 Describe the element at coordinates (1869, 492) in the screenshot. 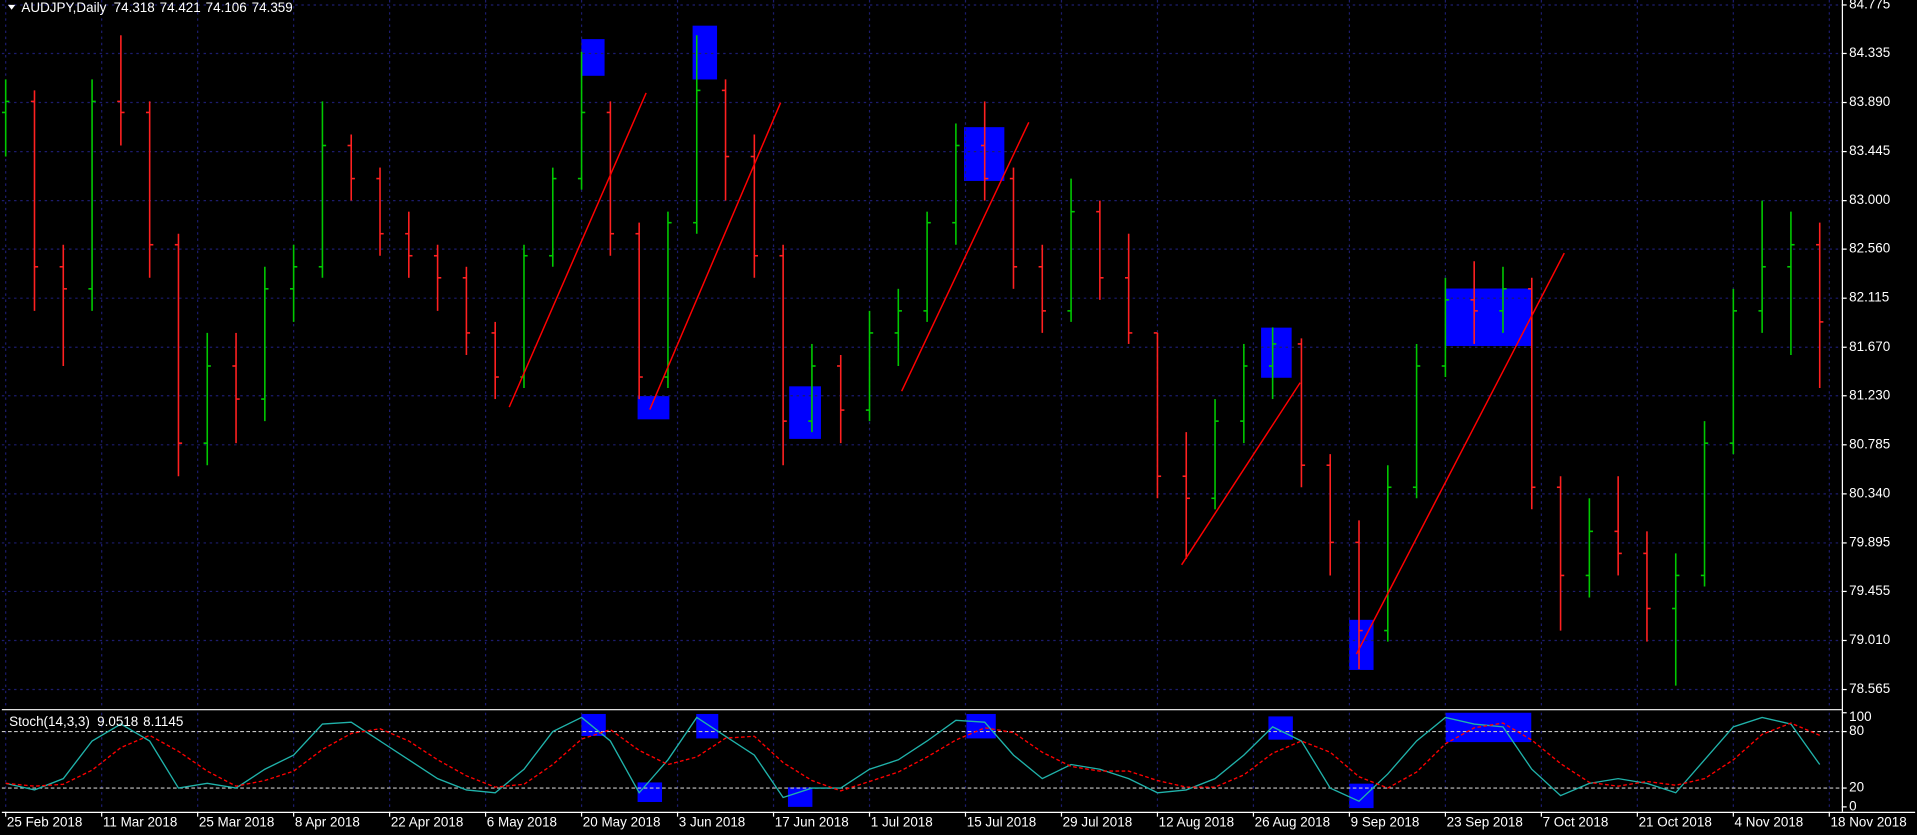

I see `y-tick-label: 80.340` at that location.